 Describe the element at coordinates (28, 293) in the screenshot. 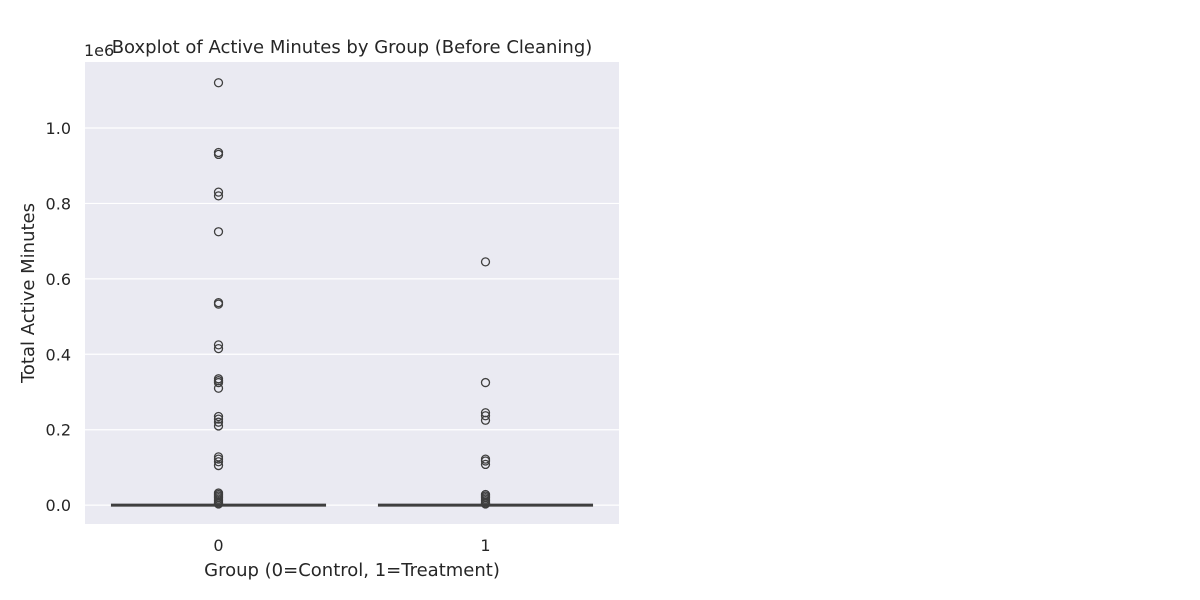

I see `y-axis-label: Total Active Minutes` at that location.